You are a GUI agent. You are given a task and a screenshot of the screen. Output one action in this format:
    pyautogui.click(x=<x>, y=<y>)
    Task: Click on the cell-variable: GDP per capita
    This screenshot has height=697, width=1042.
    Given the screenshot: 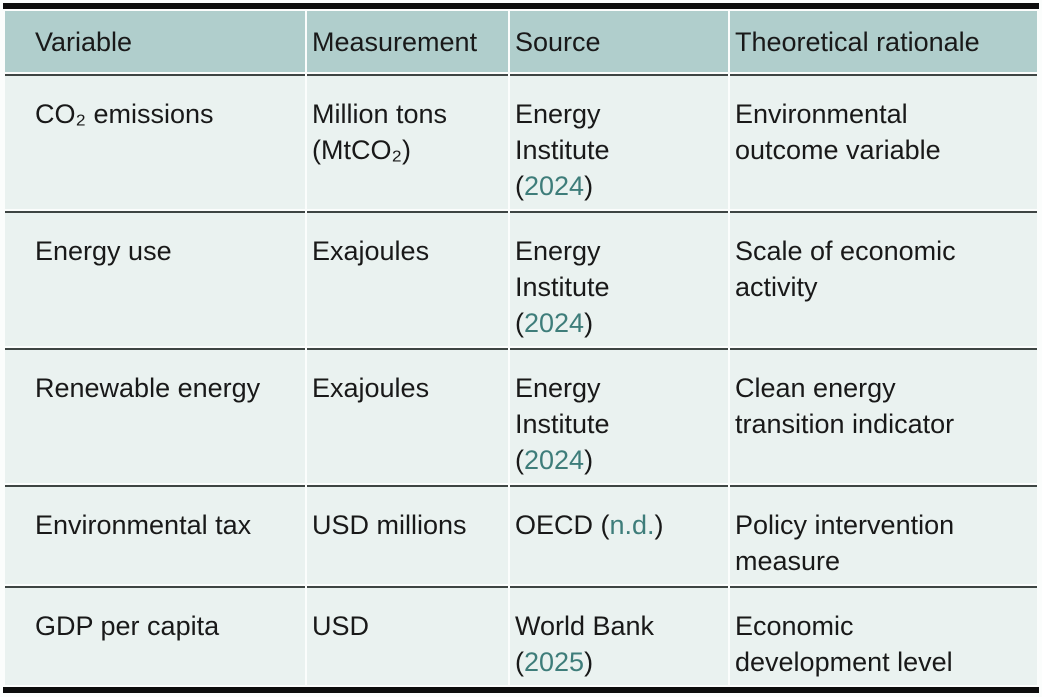 What is the action you would take?
    pyautogui.click(x=155, y=635)
    